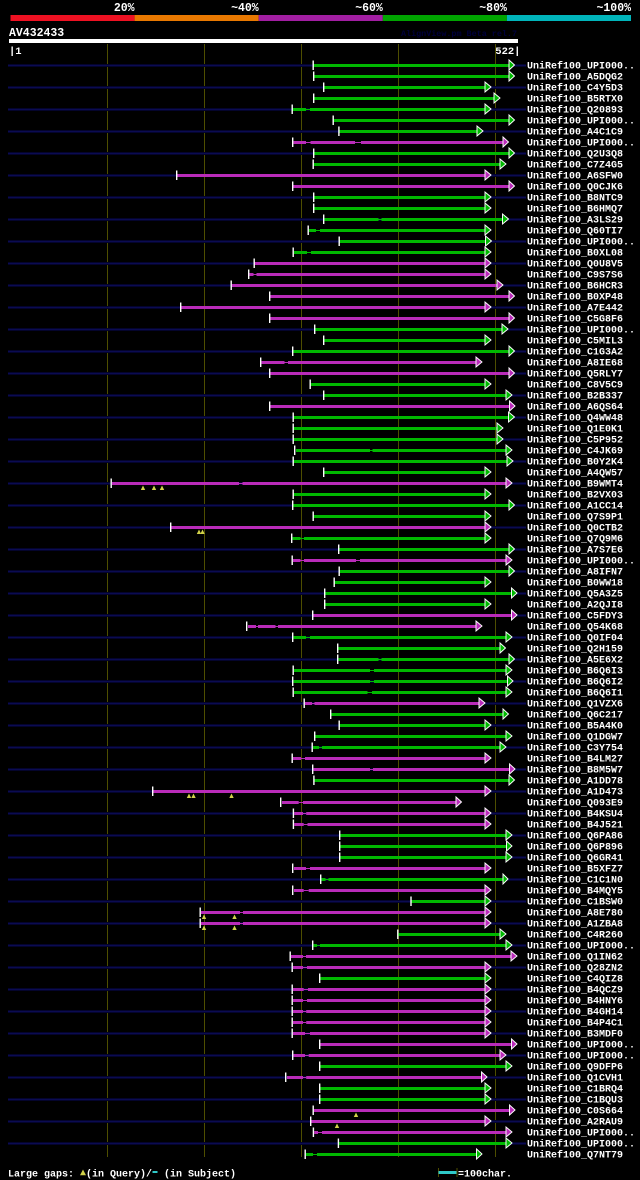 This screenshot has width=640, height=1180. I want to click on svg-text: UniRef100_C1BRQ4, so click(575, 1090).